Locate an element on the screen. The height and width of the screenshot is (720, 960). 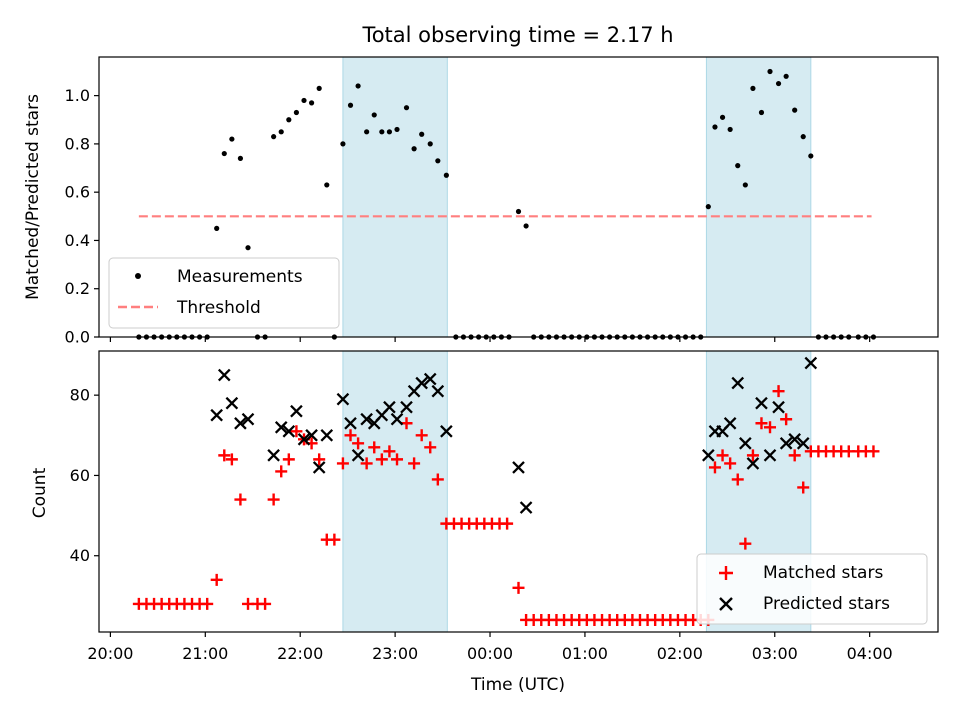
top-chart-title: Total observing time = 2.17 h is located at coordinates (517, 35).